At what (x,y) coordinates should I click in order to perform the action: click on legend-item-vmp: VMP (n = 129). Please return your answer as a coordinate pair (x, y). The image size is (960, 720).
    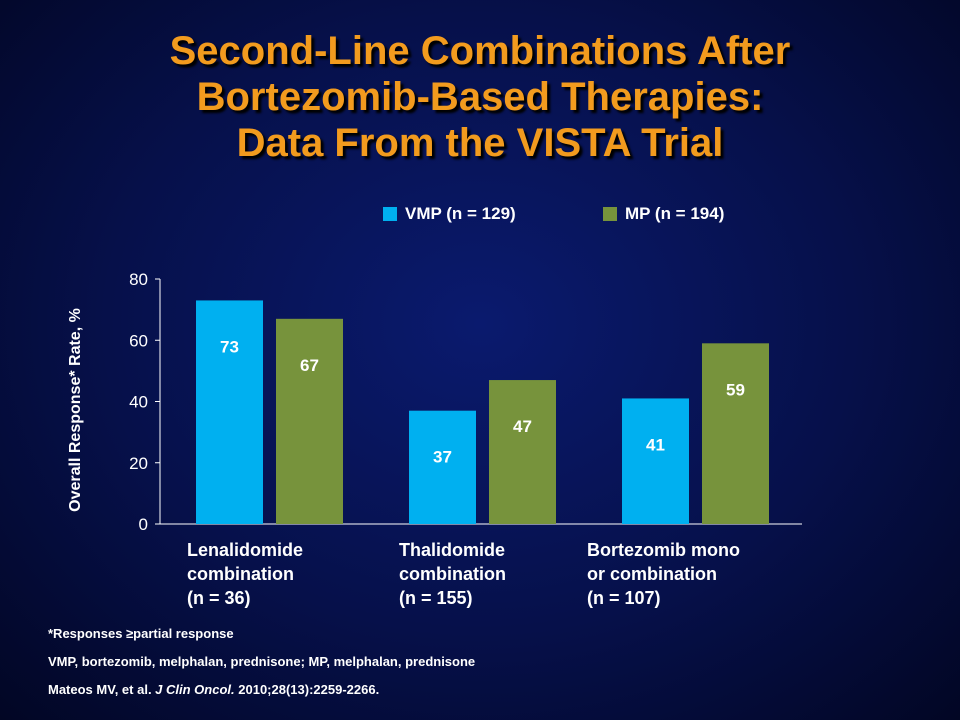
    Looking at the image, I should click on (449, 214).